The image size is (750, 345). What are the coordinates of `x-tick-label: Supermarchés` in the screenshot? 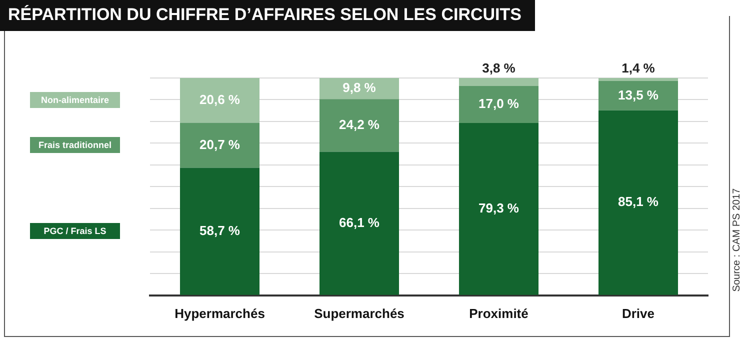 It's located at (359, 313).